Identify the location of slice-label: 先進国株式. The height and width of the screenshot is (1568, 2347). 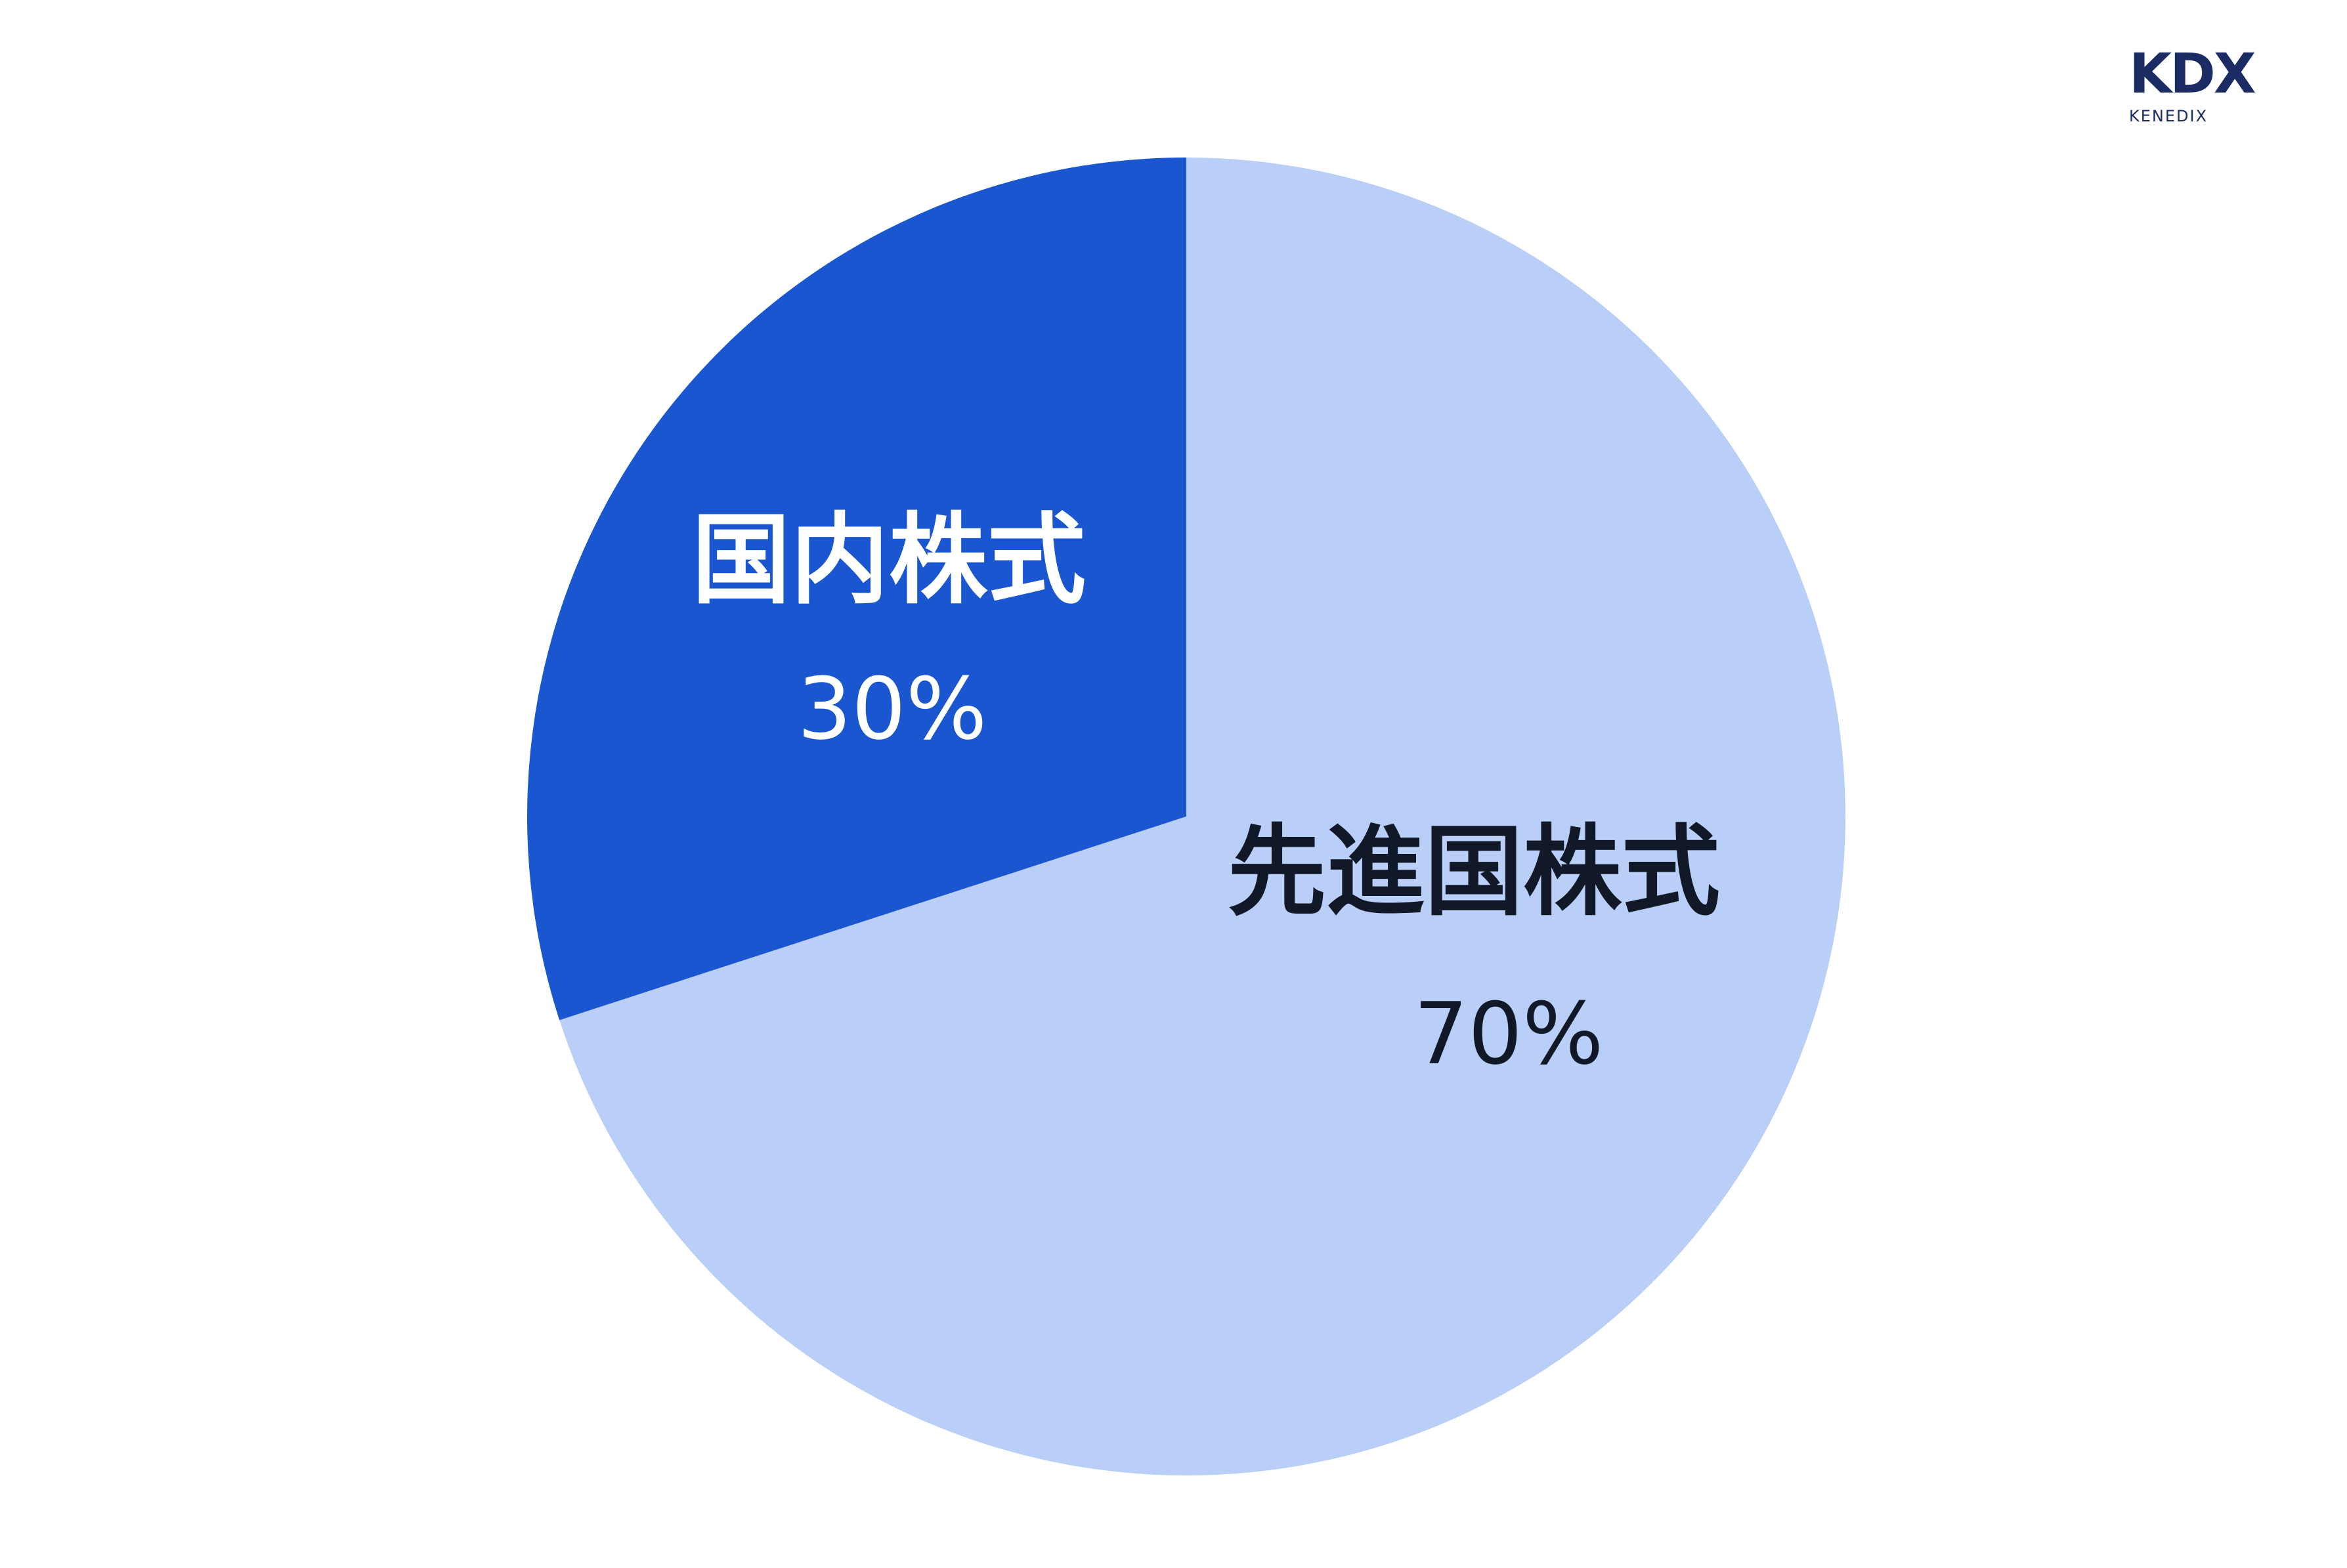
(1474, 872).